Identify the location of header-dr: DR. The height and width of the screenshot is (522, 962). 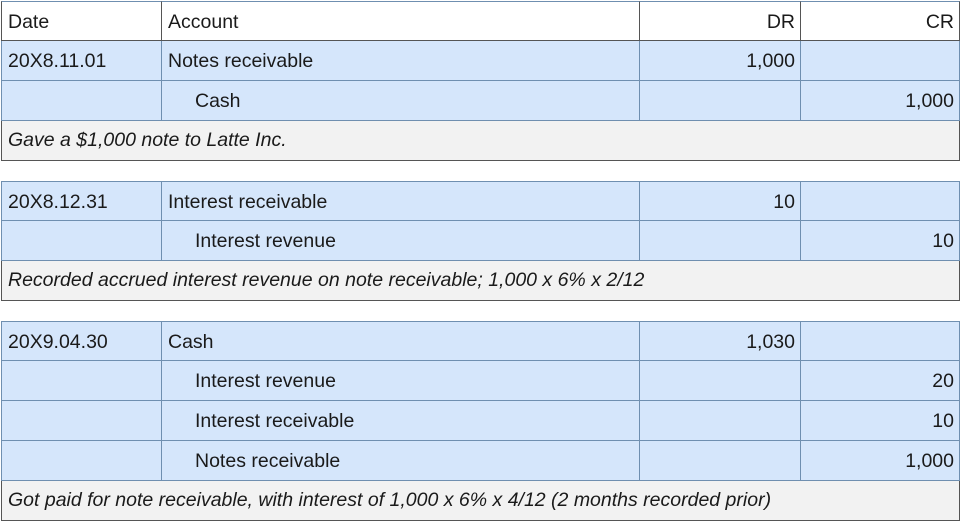
(720, 21).